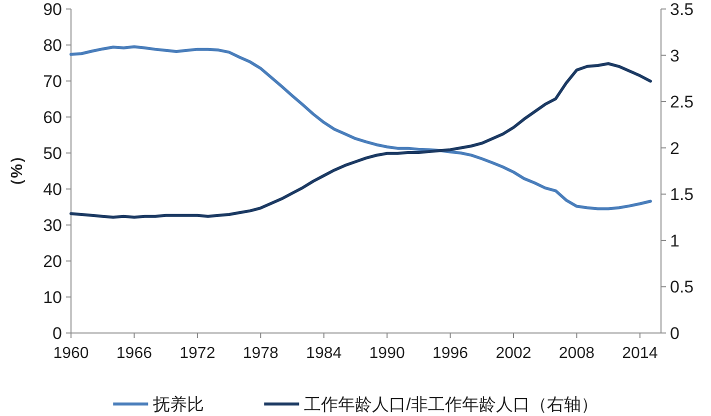  What do you see at coordinates (682, 287) in the screenshot?
I see `y2-tick-label: 0.5` at bounding box center [682, 287].